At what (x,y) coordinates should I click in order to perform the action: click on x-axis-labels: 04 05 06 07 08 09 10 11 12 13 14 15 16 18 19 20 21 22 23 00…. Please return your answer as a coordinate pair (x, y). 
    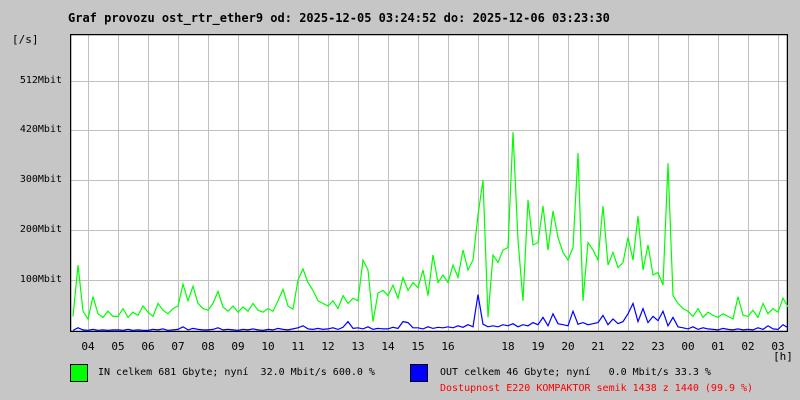
    Looking at the image, I should click on (400, 346).